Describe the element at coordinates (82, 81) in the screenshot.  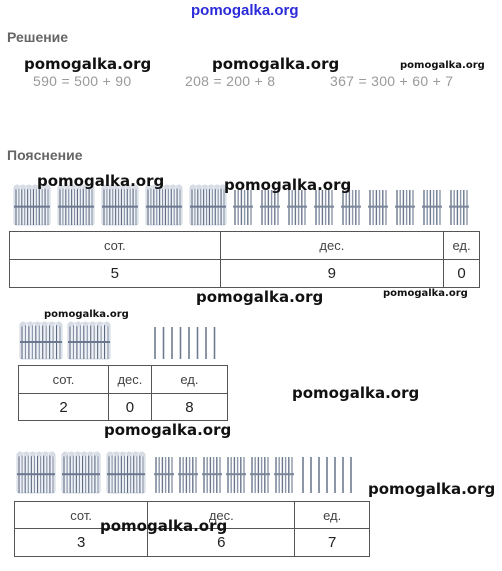
I see `equation-1: 590 = 500 + 90` at that location.